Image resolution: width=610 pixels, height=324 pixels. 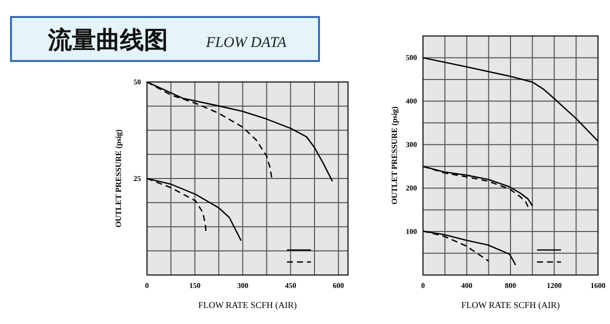 I want to click on chart-title: 流量曲线图, so click(x=107, y=40).